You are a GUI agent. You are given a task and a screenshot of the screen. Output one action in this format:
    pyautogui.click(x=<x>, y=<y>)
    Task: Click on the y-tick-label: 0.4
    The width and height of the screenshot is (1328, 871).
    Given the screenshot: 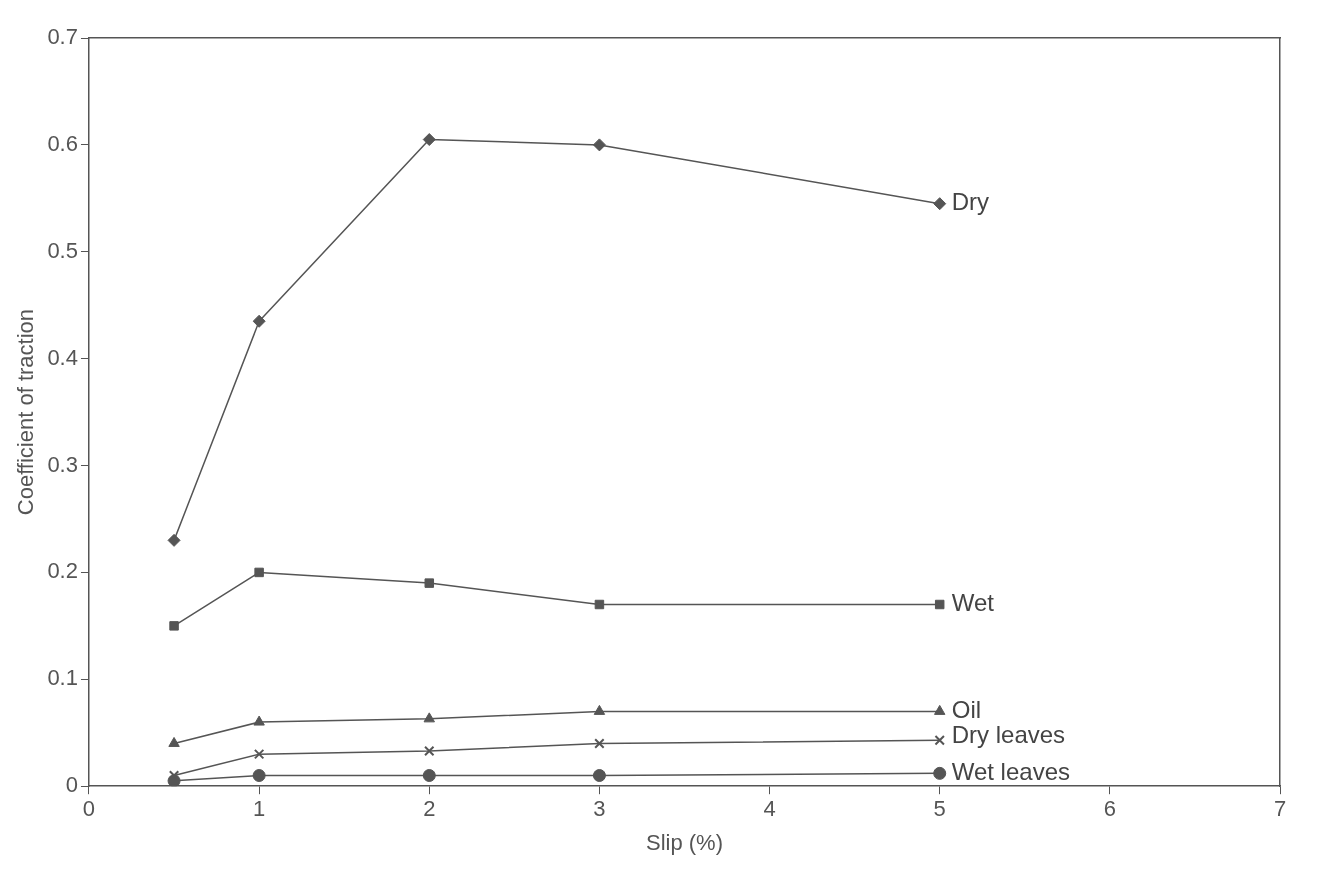 What is the action you would take?
    pyautogui.click(x=62, y=357)
    